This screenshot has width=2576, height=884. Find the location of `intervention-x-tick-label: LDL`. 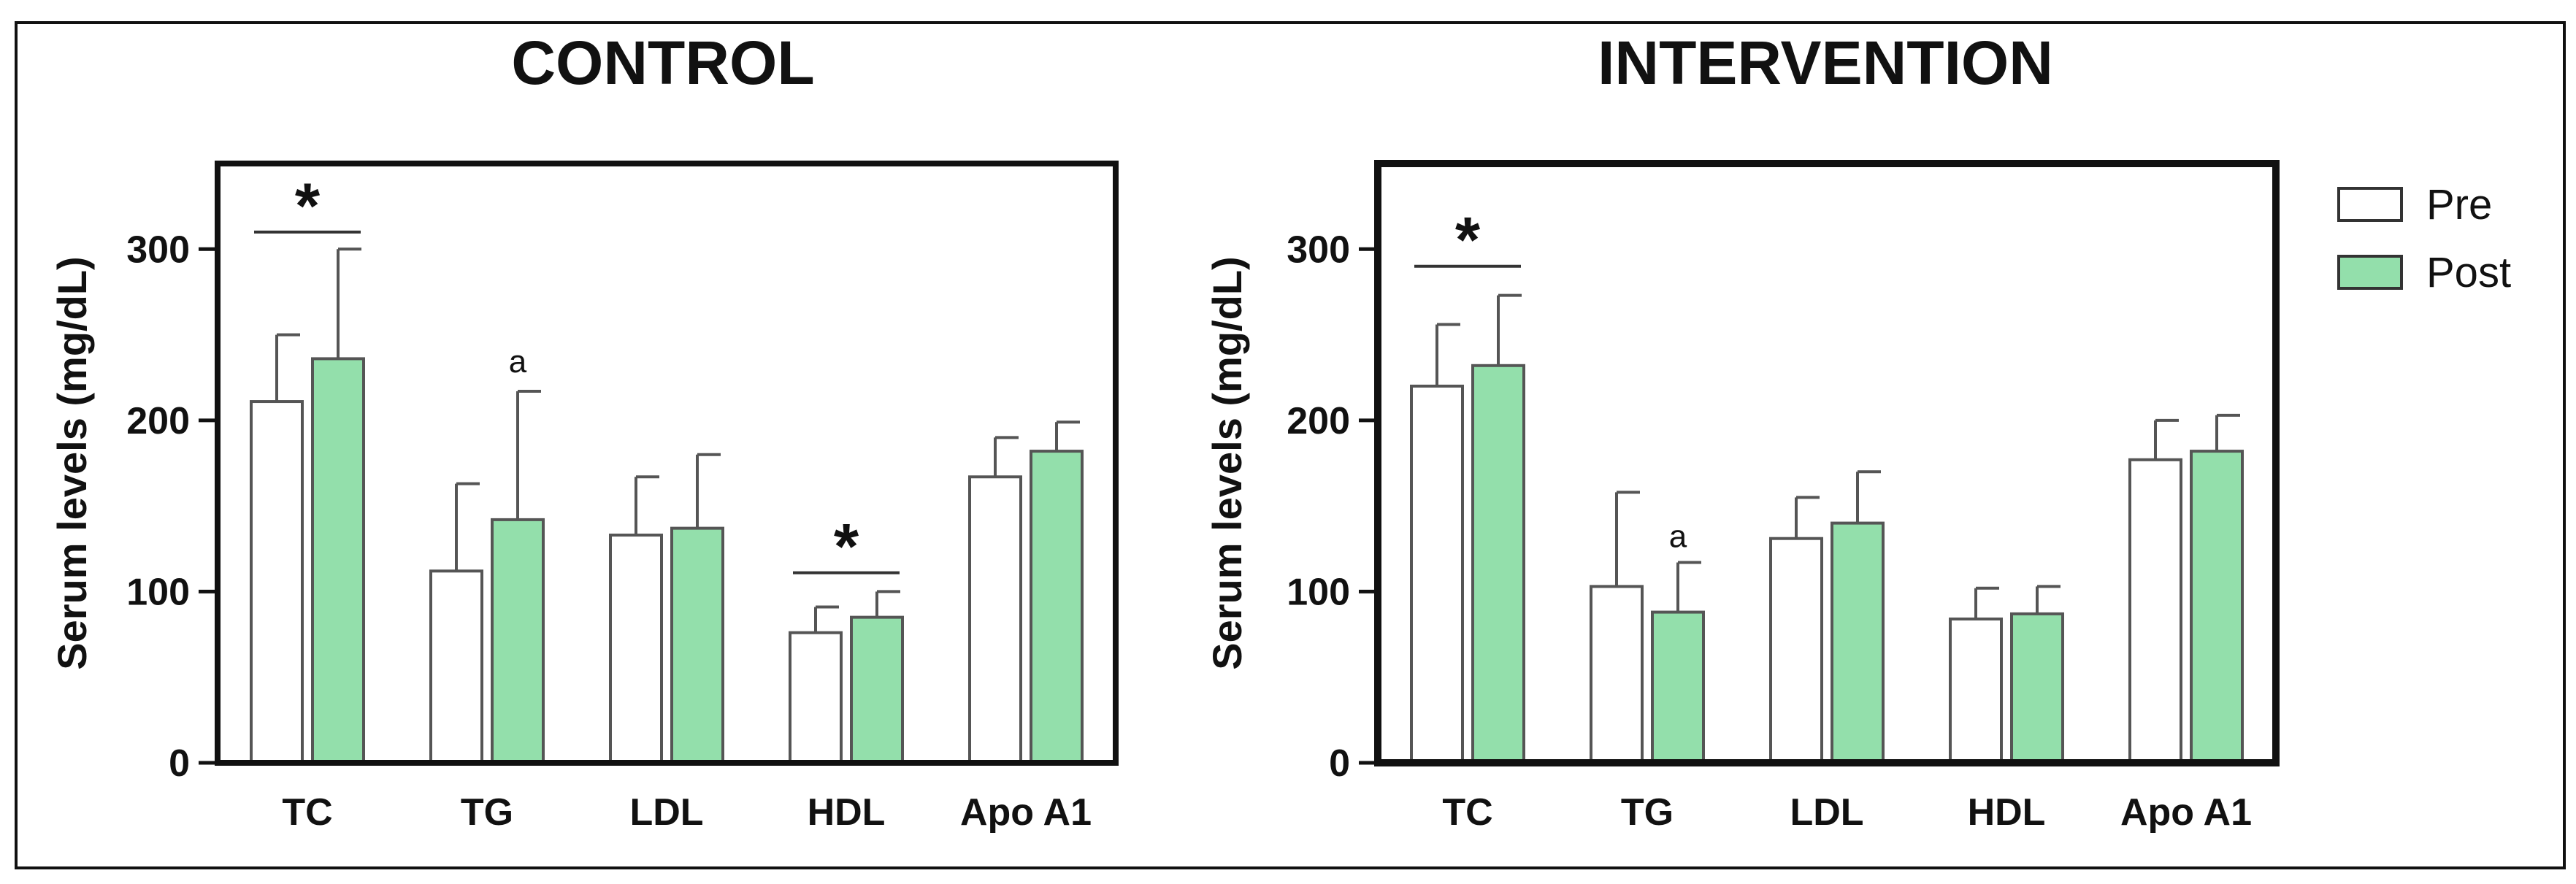

intervention-x-tick-label: LDL is located at coordinates (1826, 813).